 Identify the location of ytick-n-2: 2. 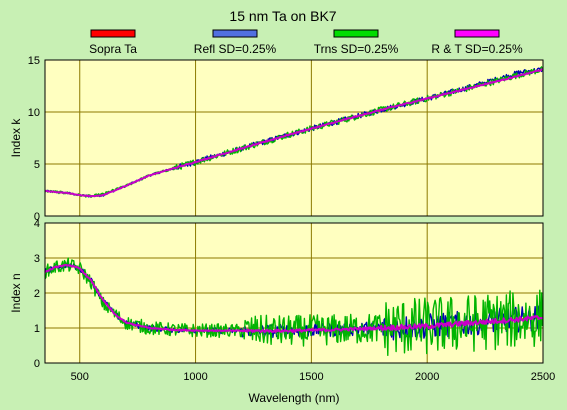
(37, 294).